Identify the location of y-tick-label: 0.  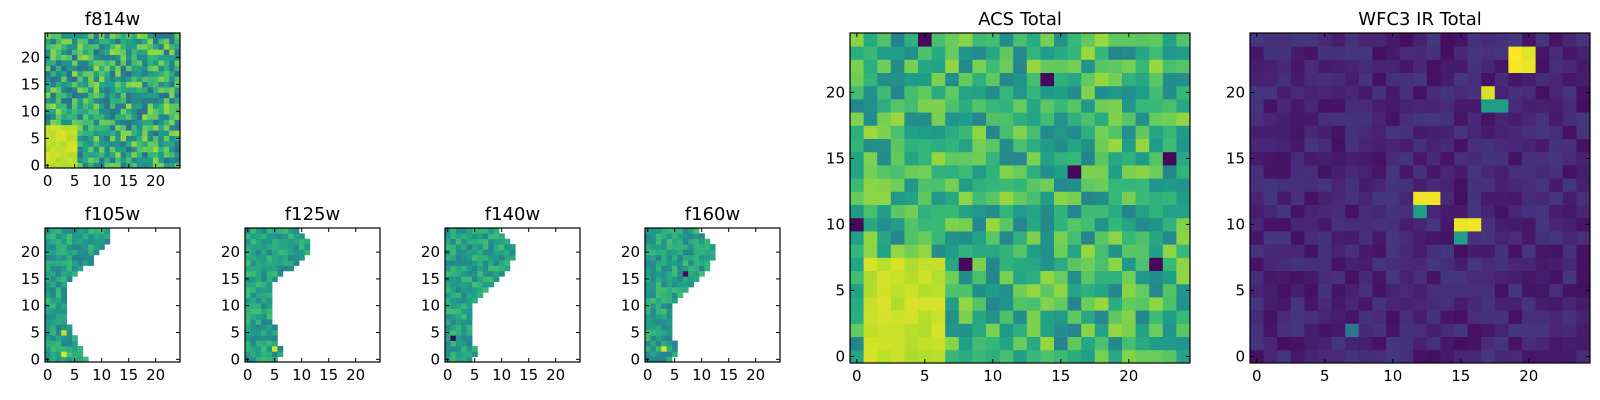
(235, 359).